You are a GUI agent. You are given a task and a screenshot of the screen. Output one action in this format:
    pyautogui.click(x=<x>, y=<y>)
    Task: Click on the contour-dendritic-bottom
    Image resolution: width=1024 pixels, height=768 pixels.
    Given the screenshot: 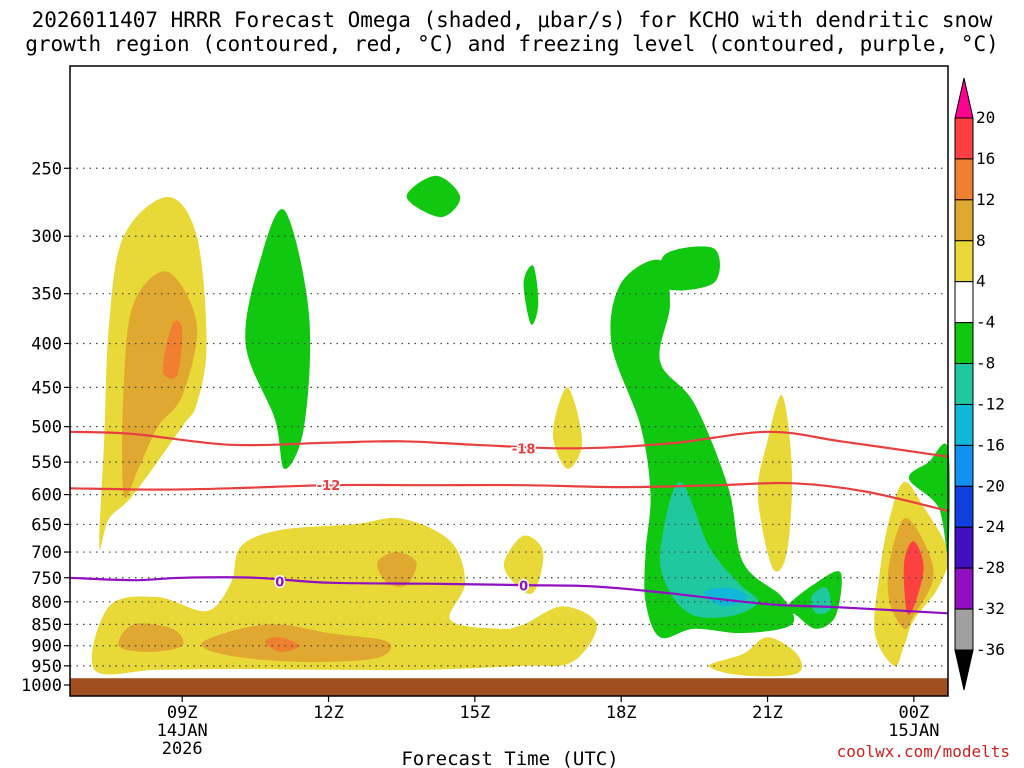 What is the action you would take?
    pyautogui.click(x=509, y=497)
    